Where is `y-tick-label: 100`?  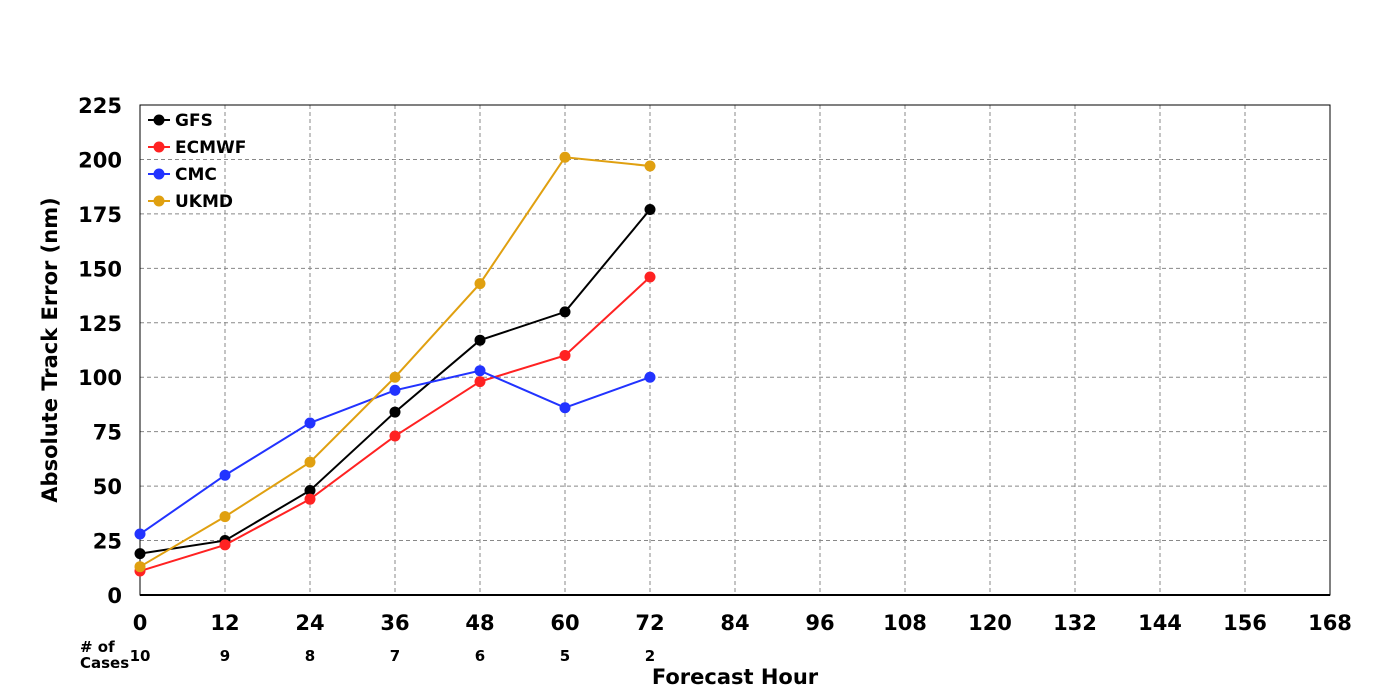 y-tick-label: 100 is located at coordinates (100, 378).